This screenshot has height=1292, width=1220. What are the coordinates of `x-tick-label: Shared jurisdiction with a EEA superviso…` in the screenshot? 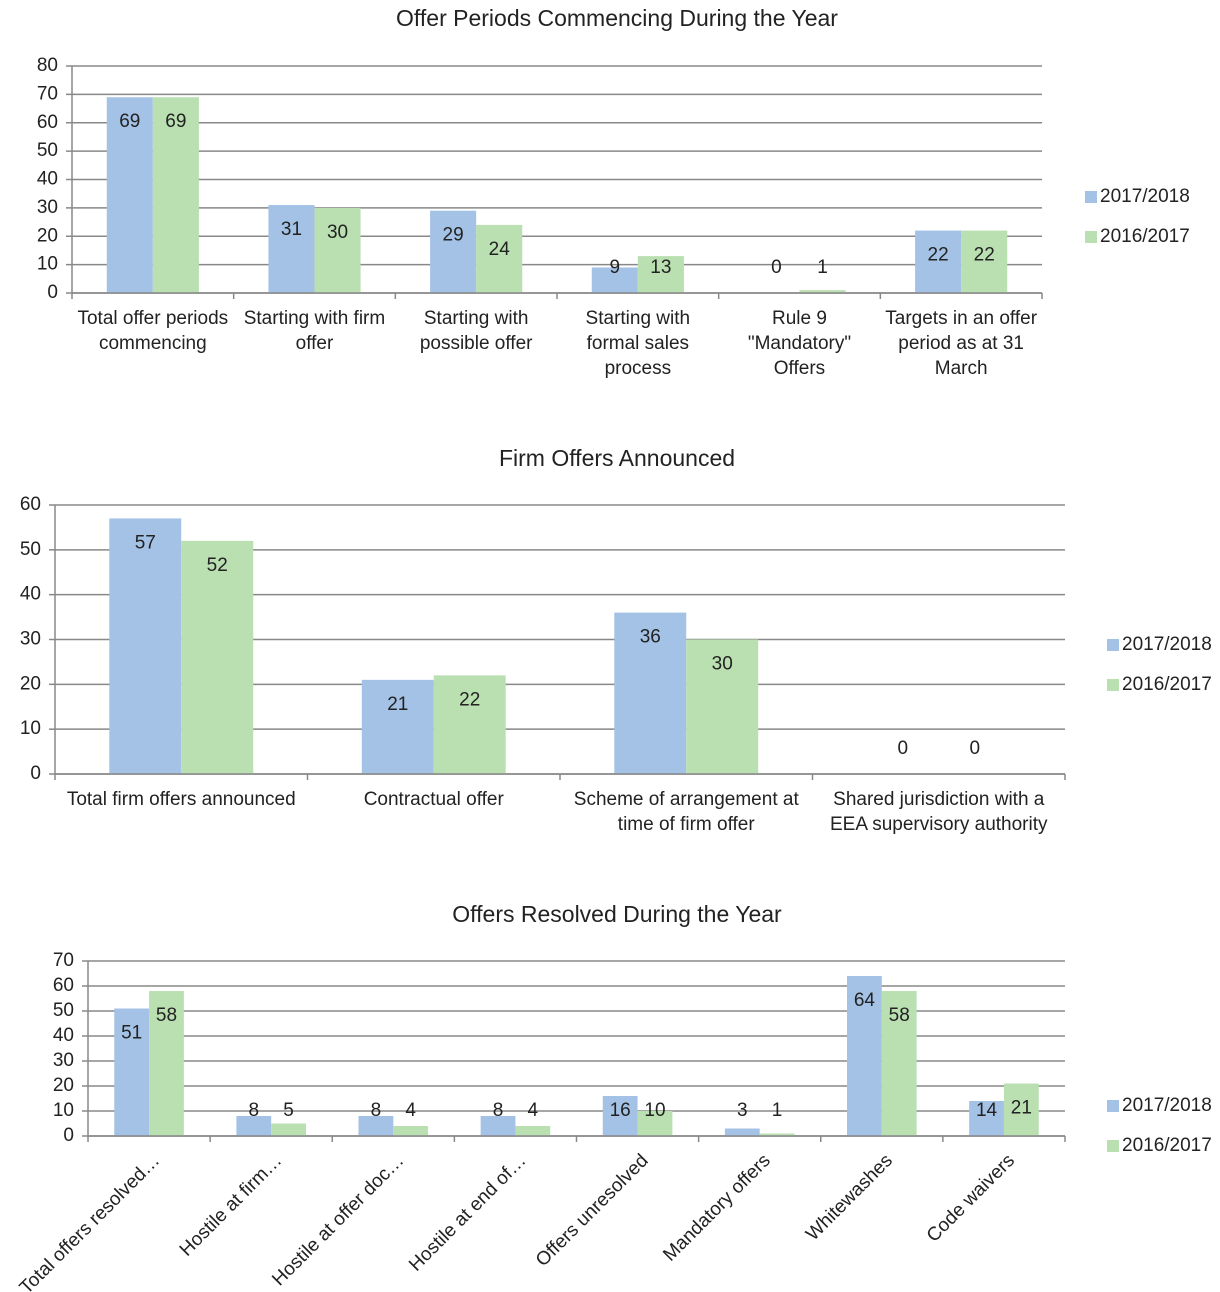 It's located at (938, 812).